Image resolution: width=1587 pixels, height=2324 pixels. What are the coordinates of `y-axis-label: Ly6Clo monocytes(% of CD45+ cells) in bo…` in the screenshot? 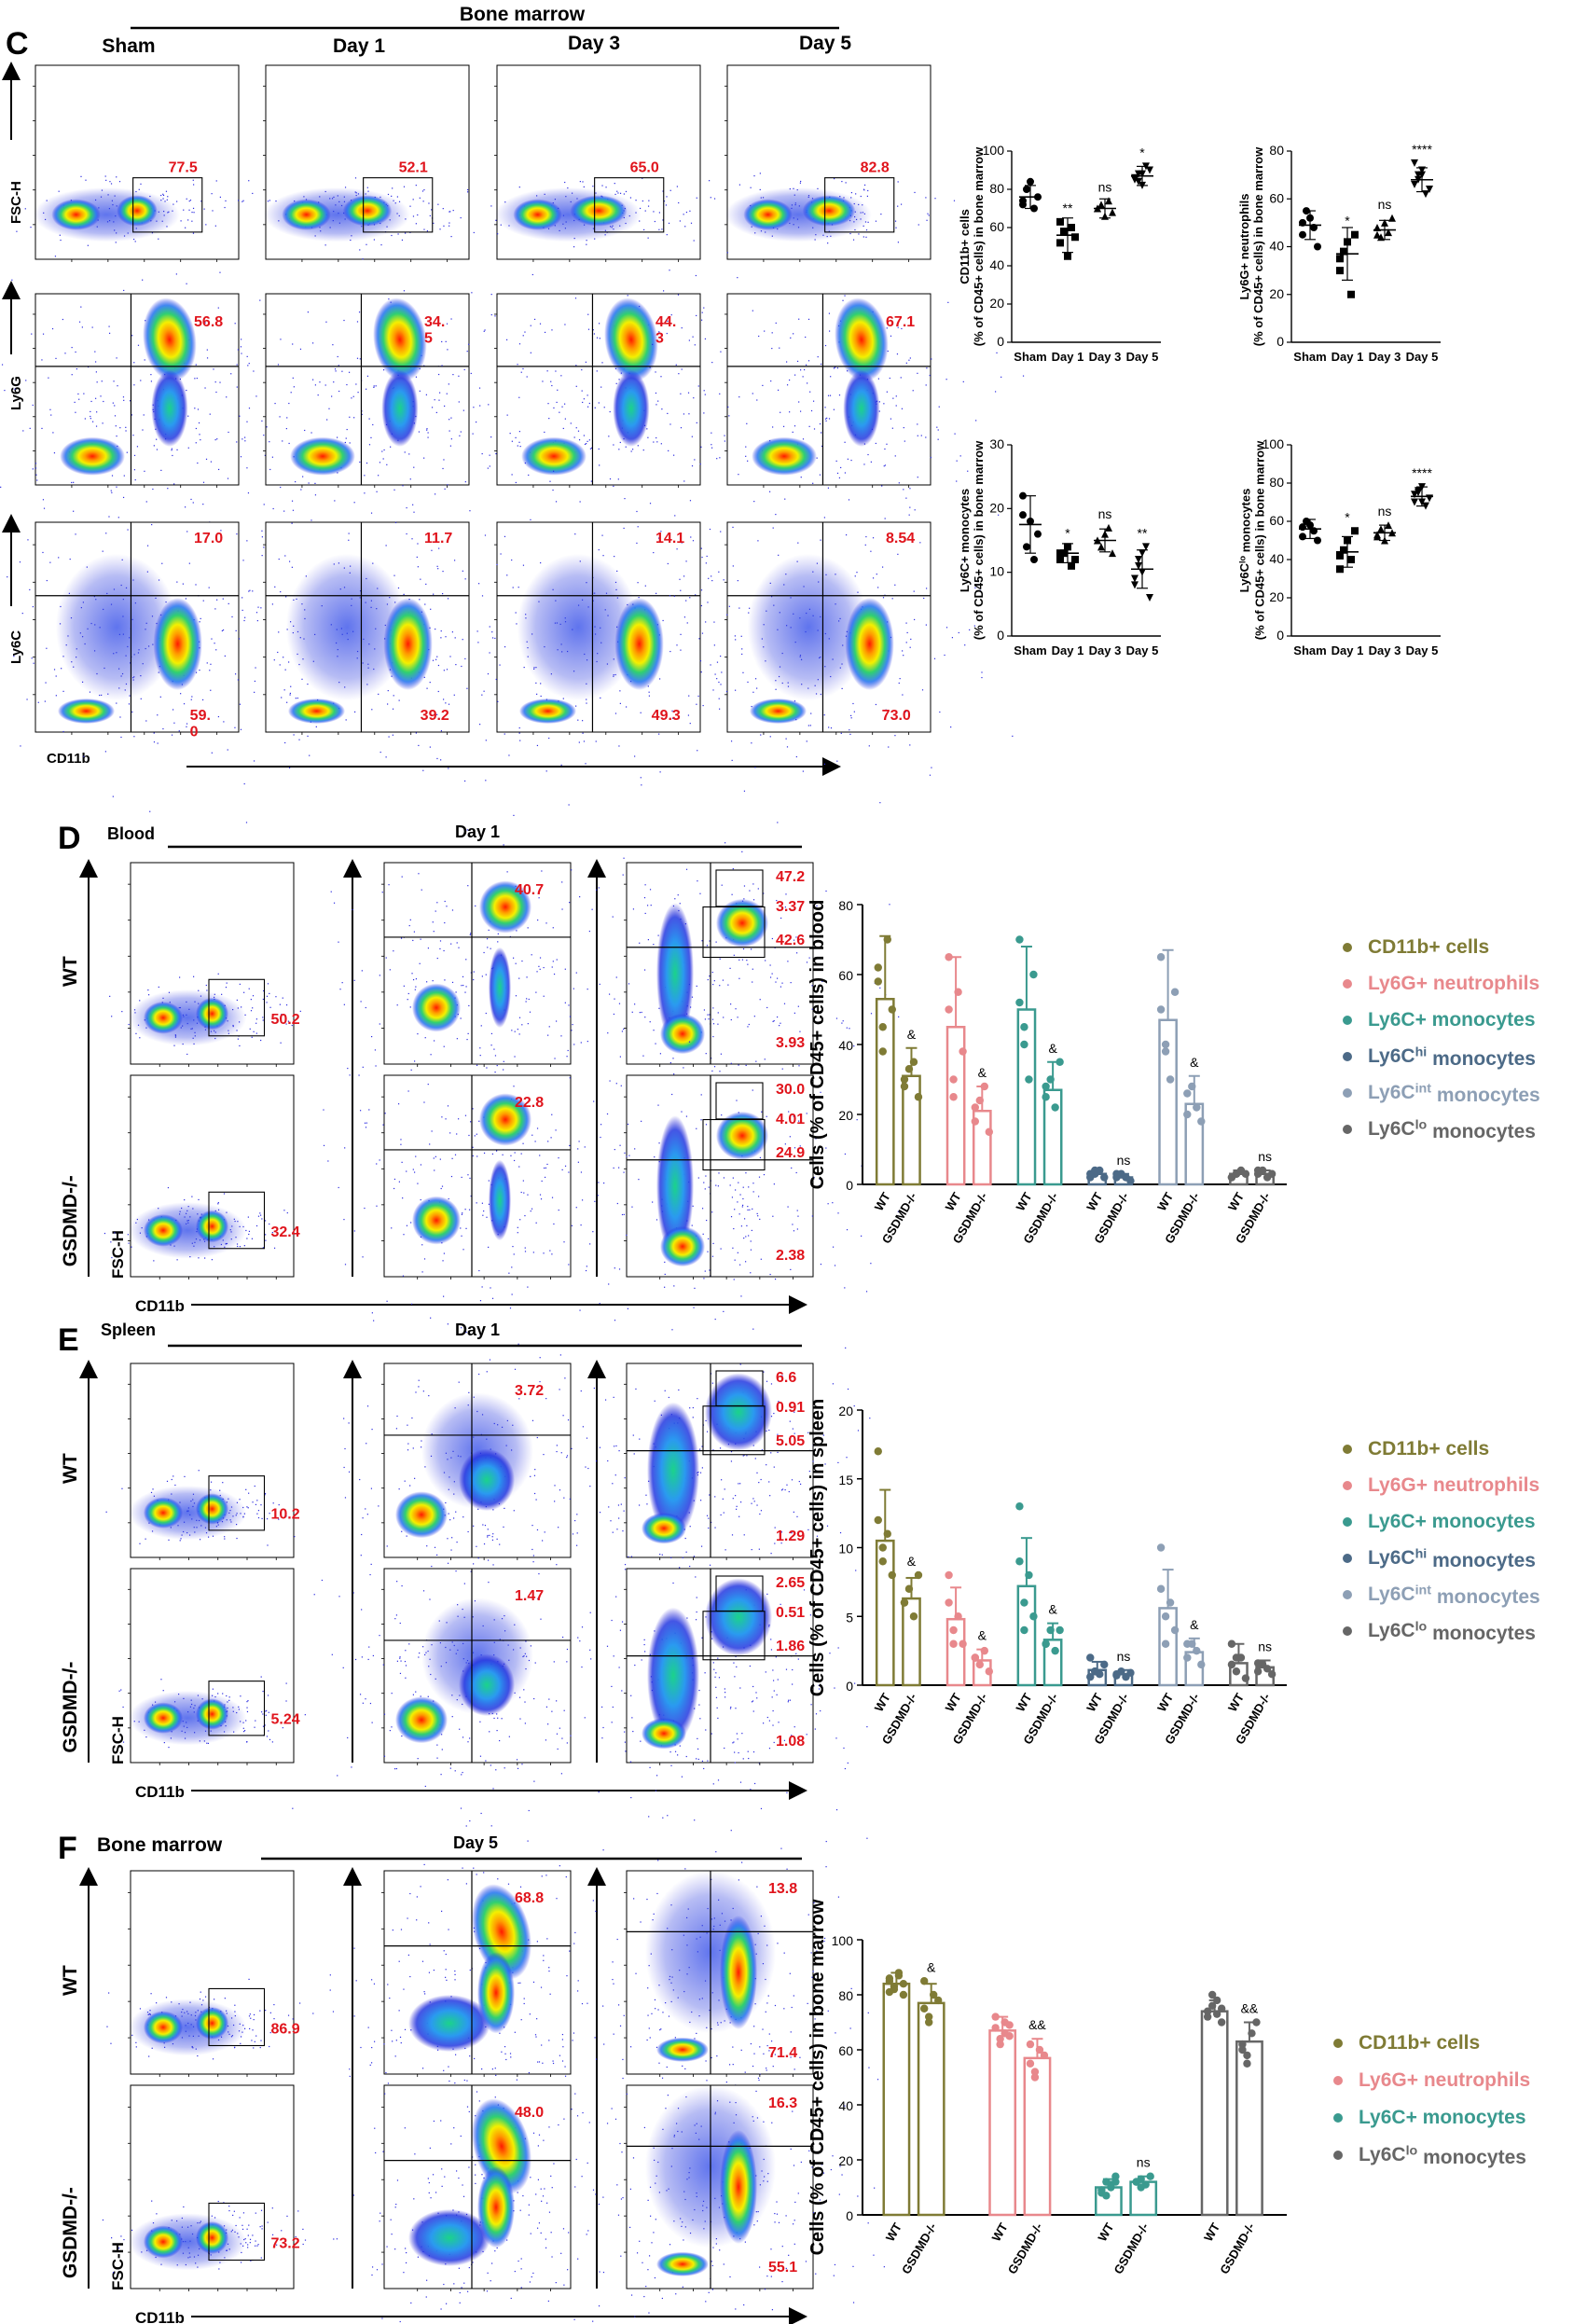 It's located at (1252, 540).